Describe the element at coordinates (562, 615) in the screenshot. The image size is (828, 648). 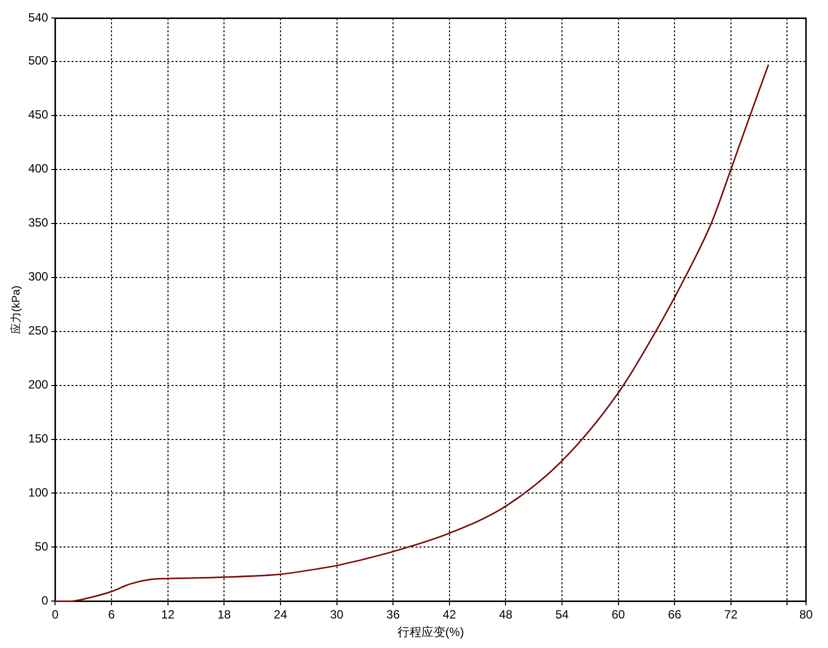
I see `x-tick-label: 54` at that location.